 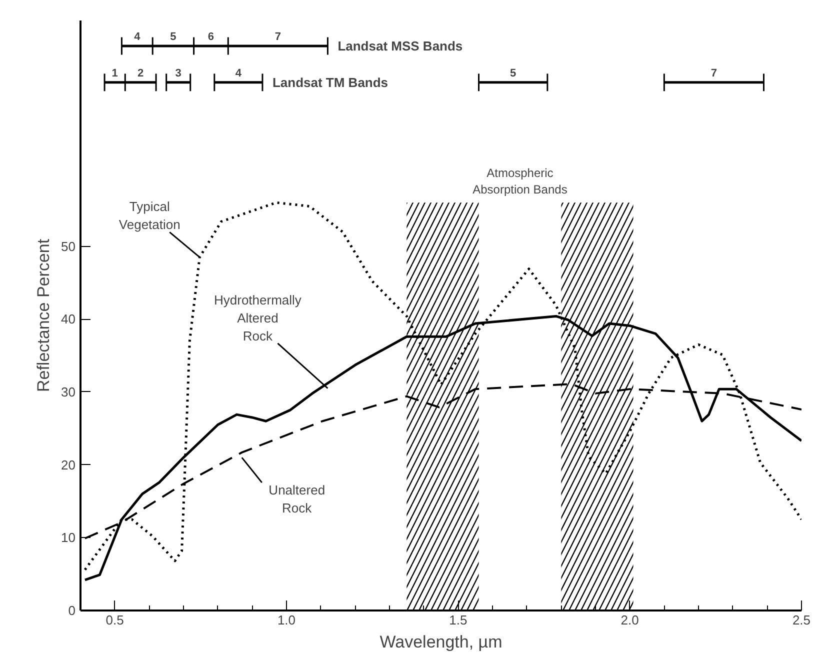 What do you see at coordinates (149, 215) in the screenshot?
I see `annotation: Typical Vegetation` at bounding box center [149, 215].